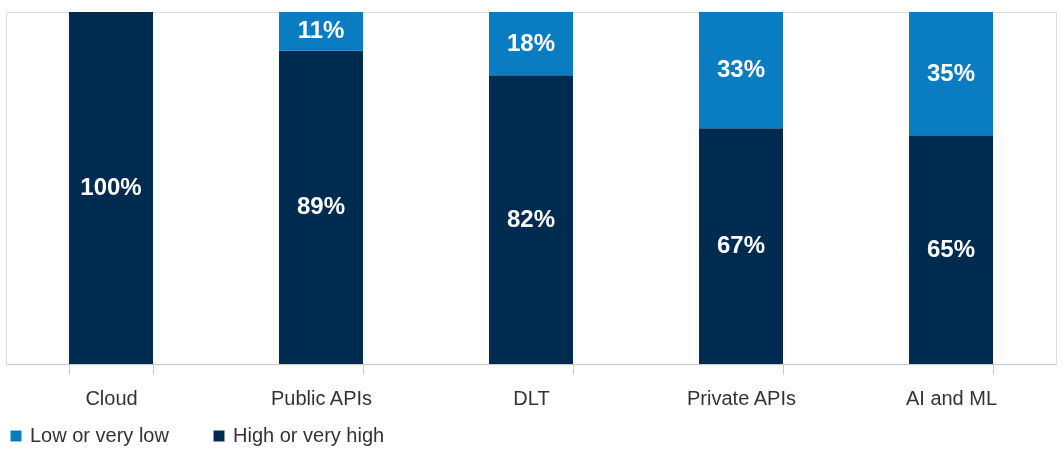  What do you see at coordinates (309, 435) in the screenshot?
I see `legend-label: High or very high` at bounding box center [309, 435].